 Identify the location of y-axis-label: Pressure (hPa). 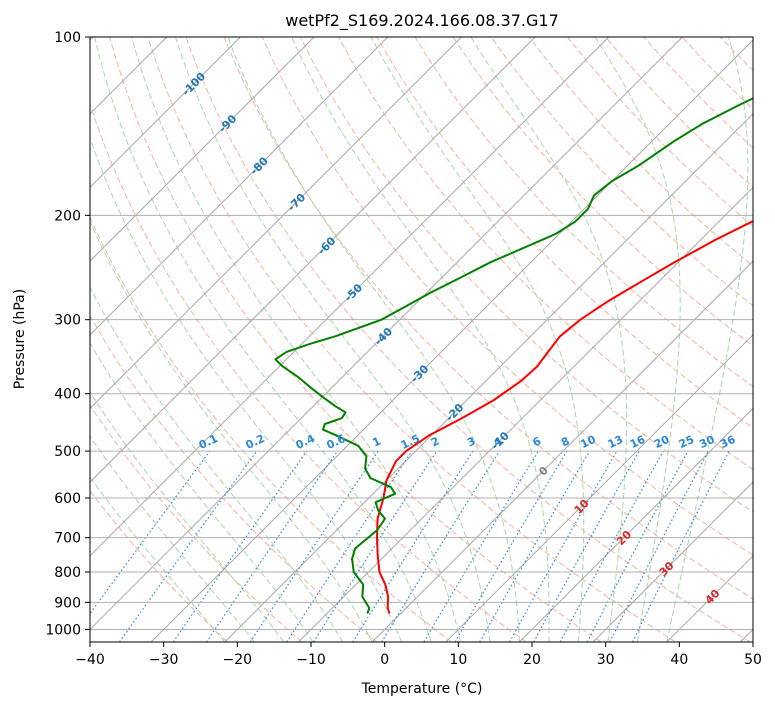
(20, 339).